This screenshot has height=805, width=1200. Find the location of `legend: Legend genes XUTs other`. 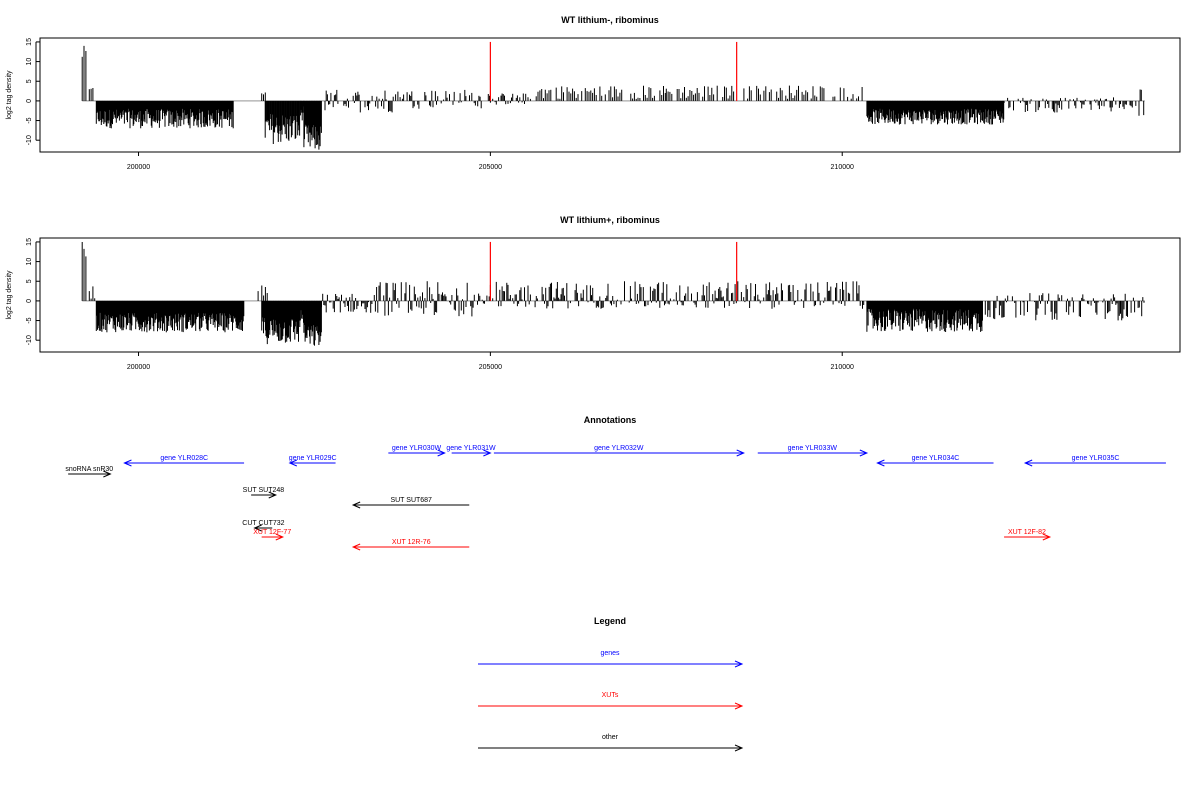

legend: Legend genes XUTs other is located at coordinates (611, 684).